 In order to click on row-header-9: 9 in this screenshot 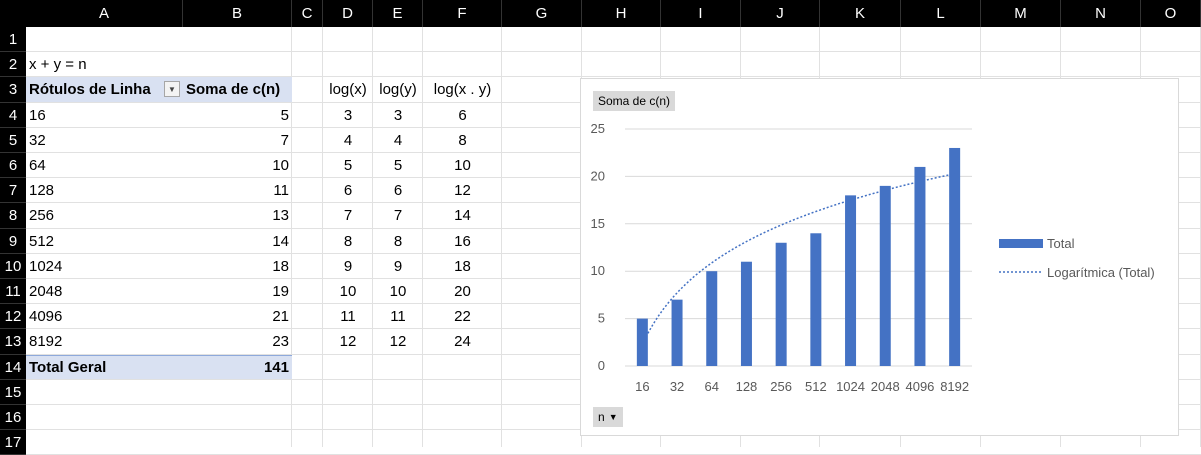, I will do `click(13, 241)`.